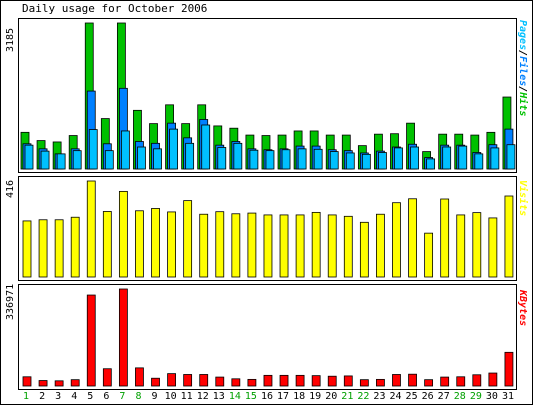  I want to click on day-label-9: 9, so click(155, 396).